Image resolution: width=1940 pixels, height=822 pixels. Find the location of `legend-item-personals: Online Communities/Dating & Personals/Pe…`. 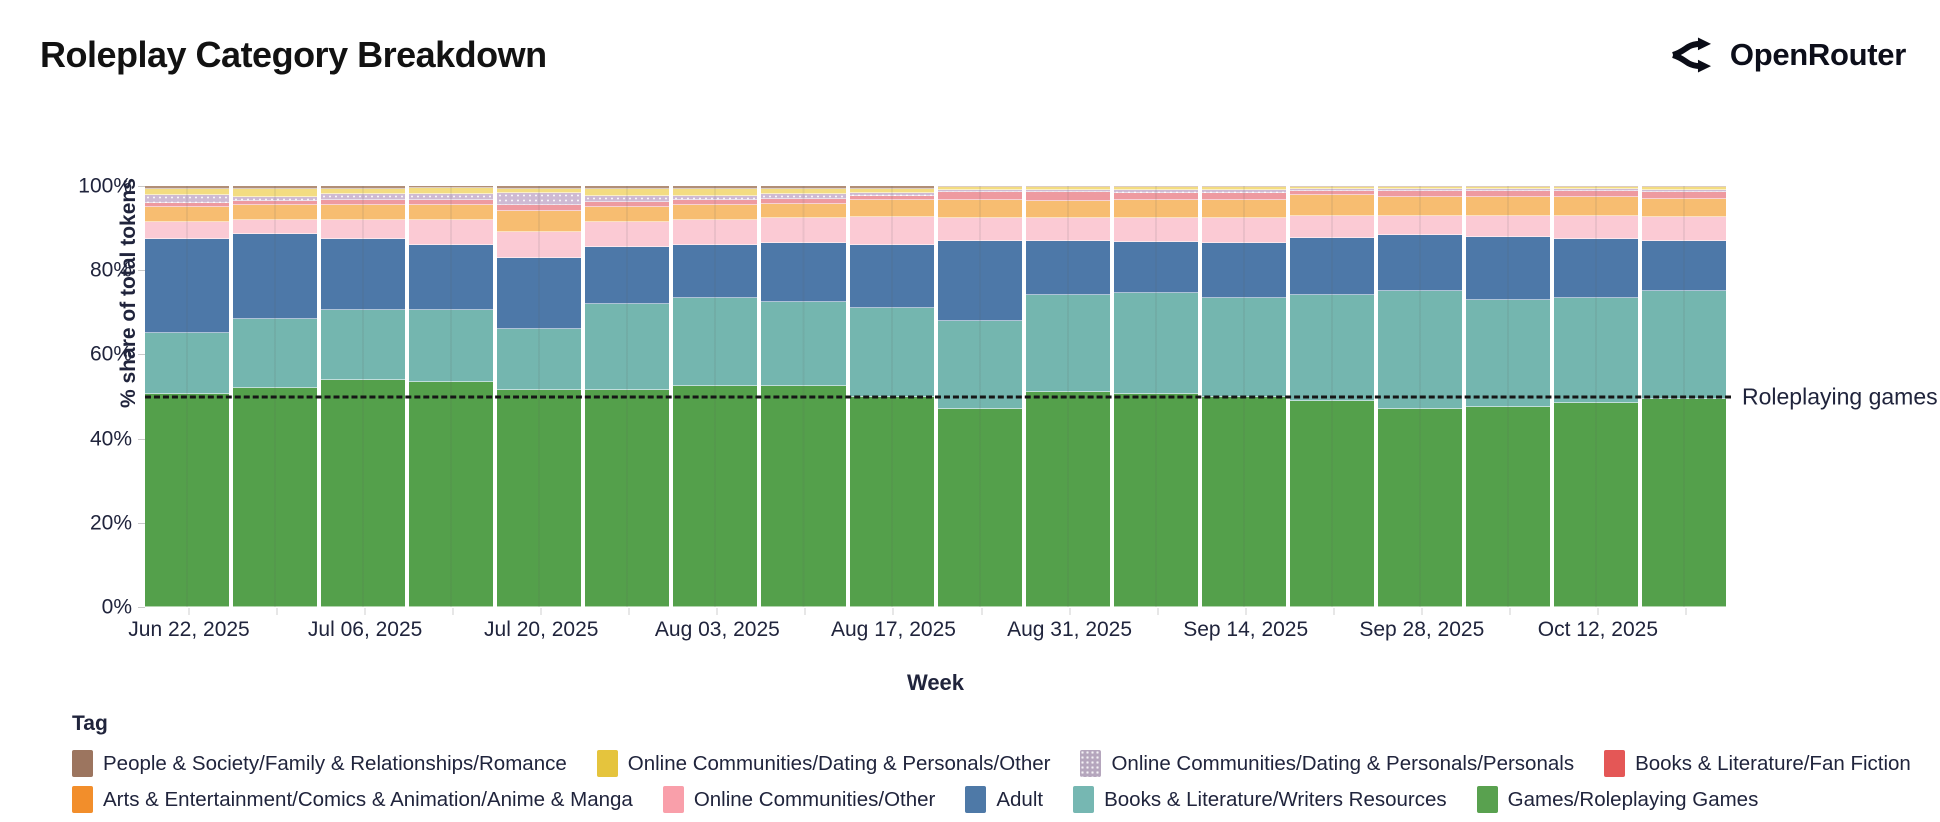

legend-item-personals: Online Communities/Dating & Personals/Pe… is located at coordinates (1327, 763).